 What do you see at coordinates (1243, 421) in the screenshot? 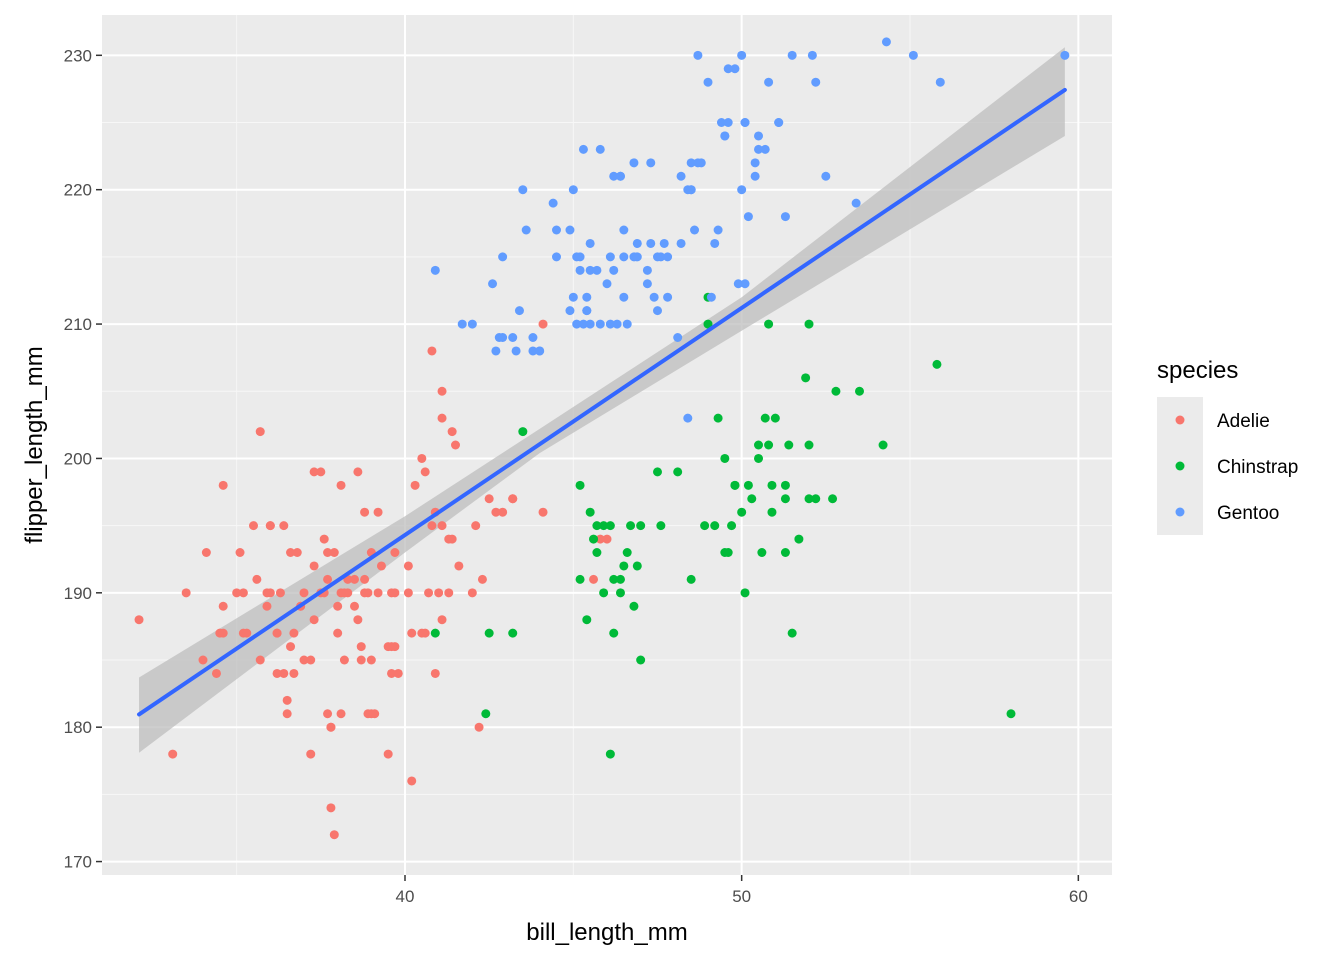
I see `legend-label-adelie: Adelie` at bounding box center [1243, 421].